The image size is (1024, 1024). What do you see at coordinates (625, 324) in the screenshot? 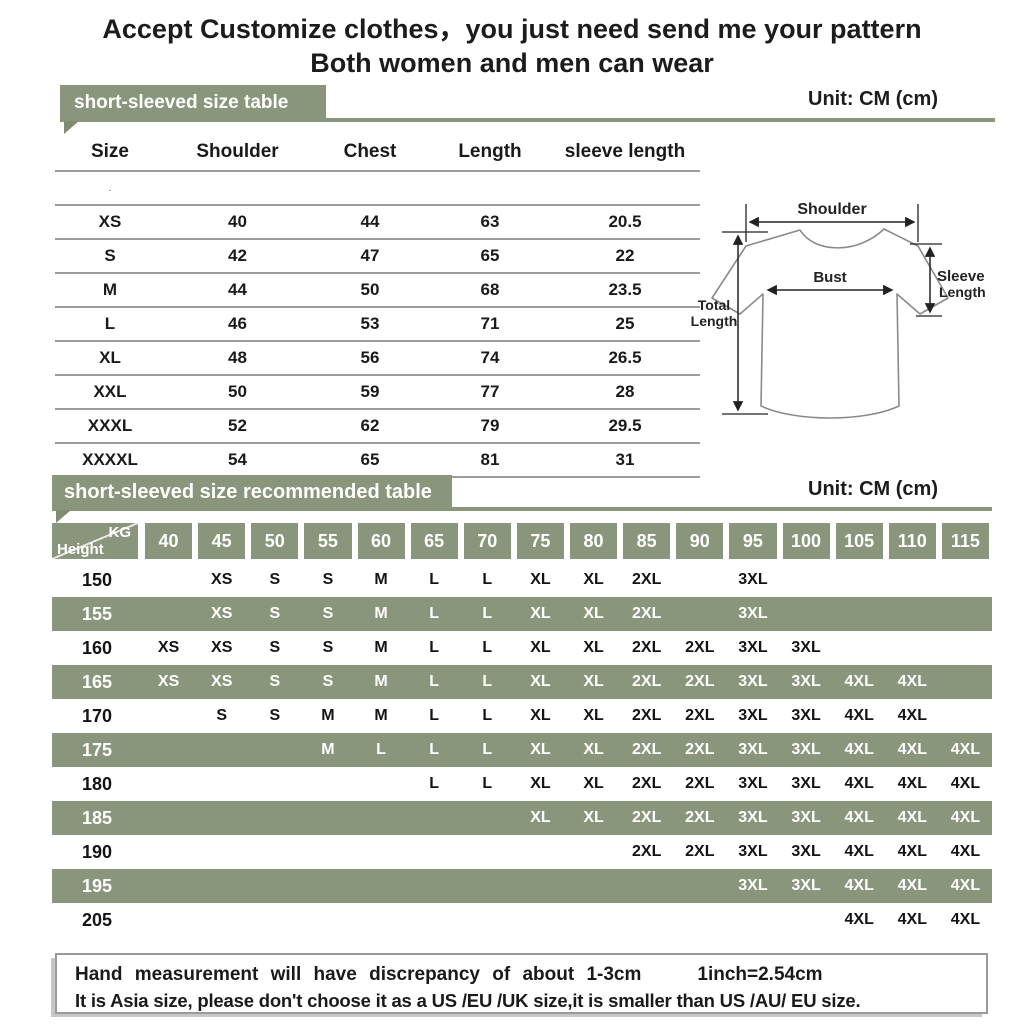
I see `table-cell: 25` at bounding box center [625, 324].